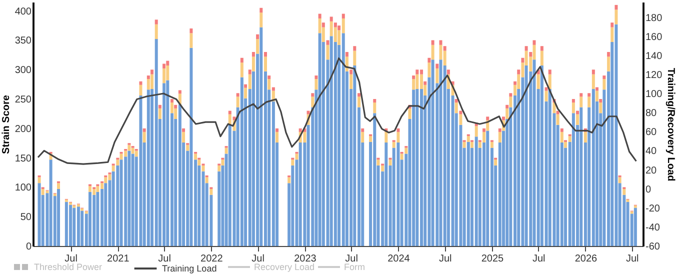 This screenshot has width=690, height=279. I want to click on y2-tick-label: -40, so click(653, 228).